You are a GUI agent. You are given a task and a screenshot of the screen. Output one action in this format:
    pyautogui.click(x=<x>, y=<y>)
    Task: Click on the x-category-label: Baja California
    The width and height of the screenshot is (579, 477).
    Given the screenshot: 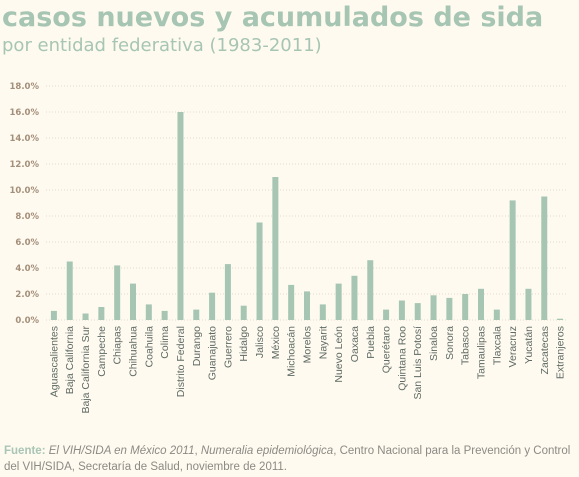 What is the action you would take?
    pyautogui.click(x=70, y=360)
    